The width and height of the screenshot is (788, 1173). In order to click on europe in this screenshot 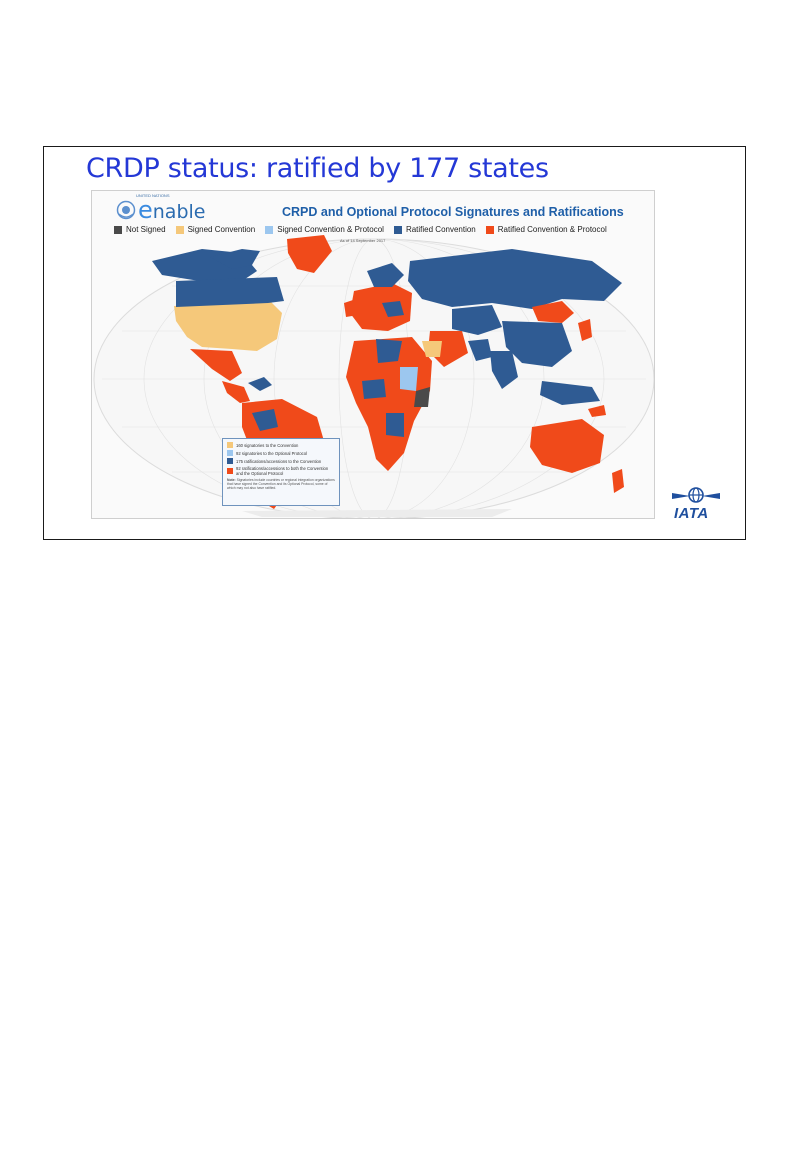, I will do `click(378, 297)`.